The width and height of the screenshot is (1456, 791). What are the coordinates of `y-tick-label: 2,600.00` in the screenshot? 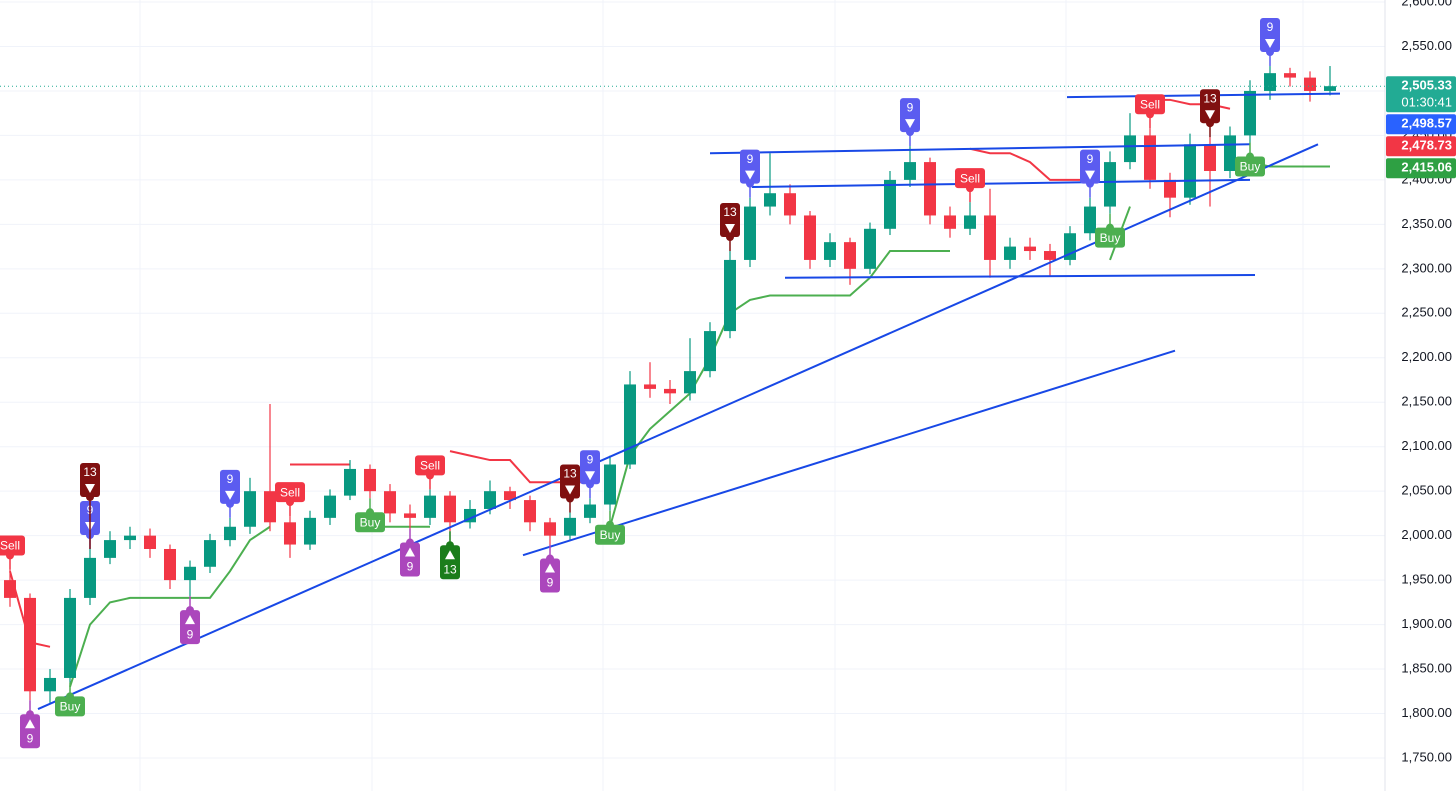 It's located at (1426, 4).